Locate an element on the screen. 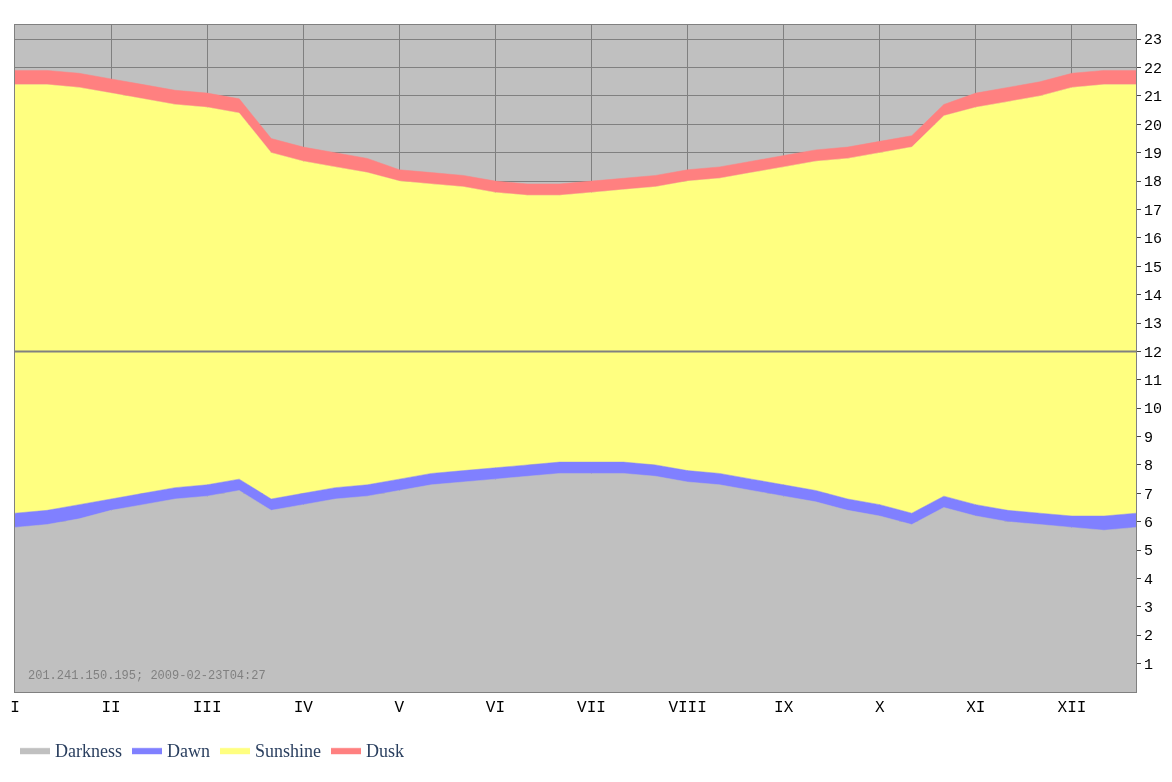  y-tick-label: 20 is located at coordinates (1153, 126).